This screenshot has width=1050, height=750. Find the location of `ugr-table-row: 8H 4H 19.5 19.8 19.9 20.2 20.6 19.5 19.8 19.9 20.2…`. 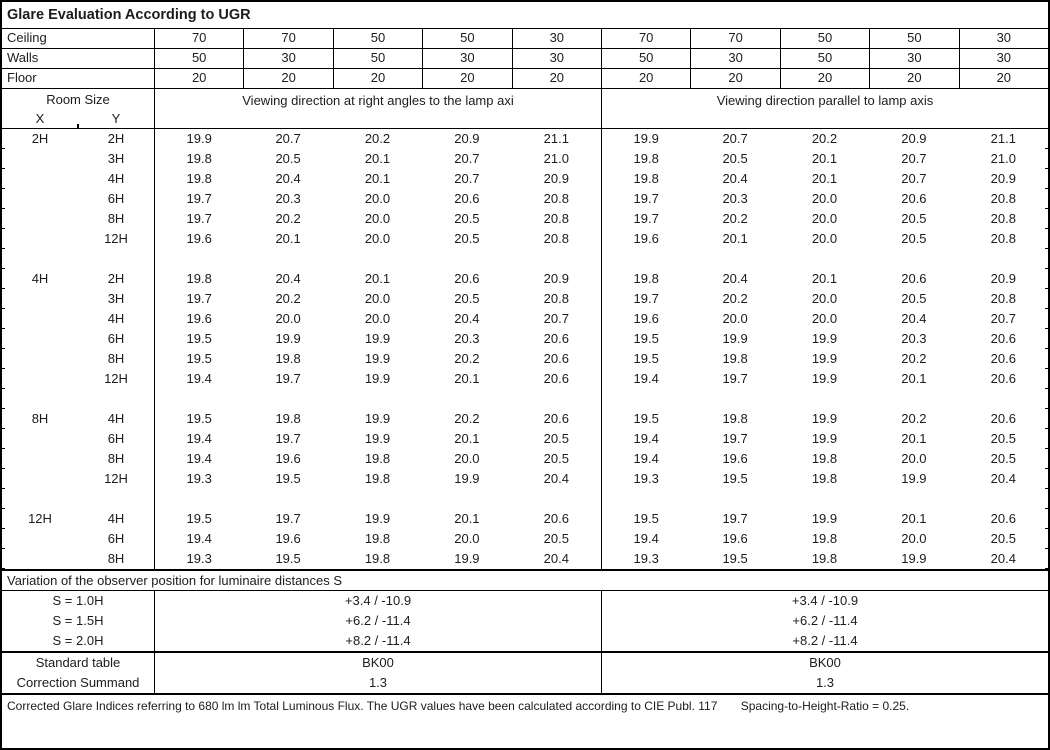

ugr-table-row: 8H 4H 19.5 19.8 19.9 20.2 20.6 19.5 19.8 19.9 20.2… is located at coordinates (525, 419).